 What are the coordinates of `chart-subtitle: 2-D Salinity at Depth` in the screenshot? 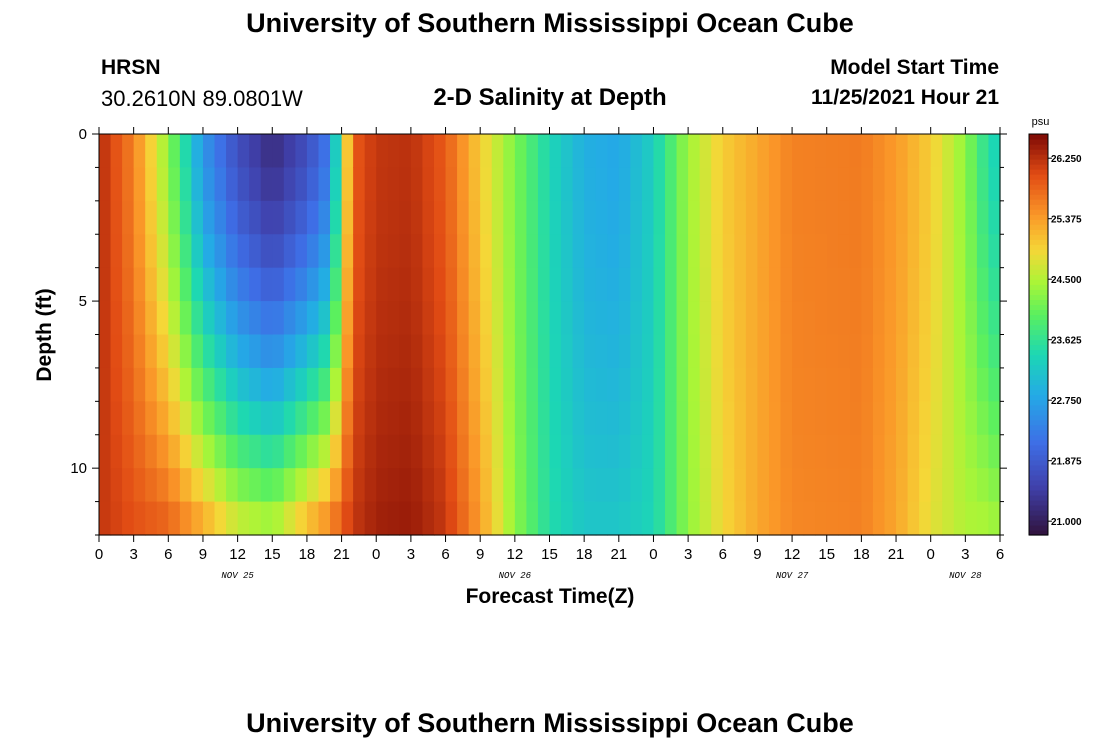 It's located at (550, 97).